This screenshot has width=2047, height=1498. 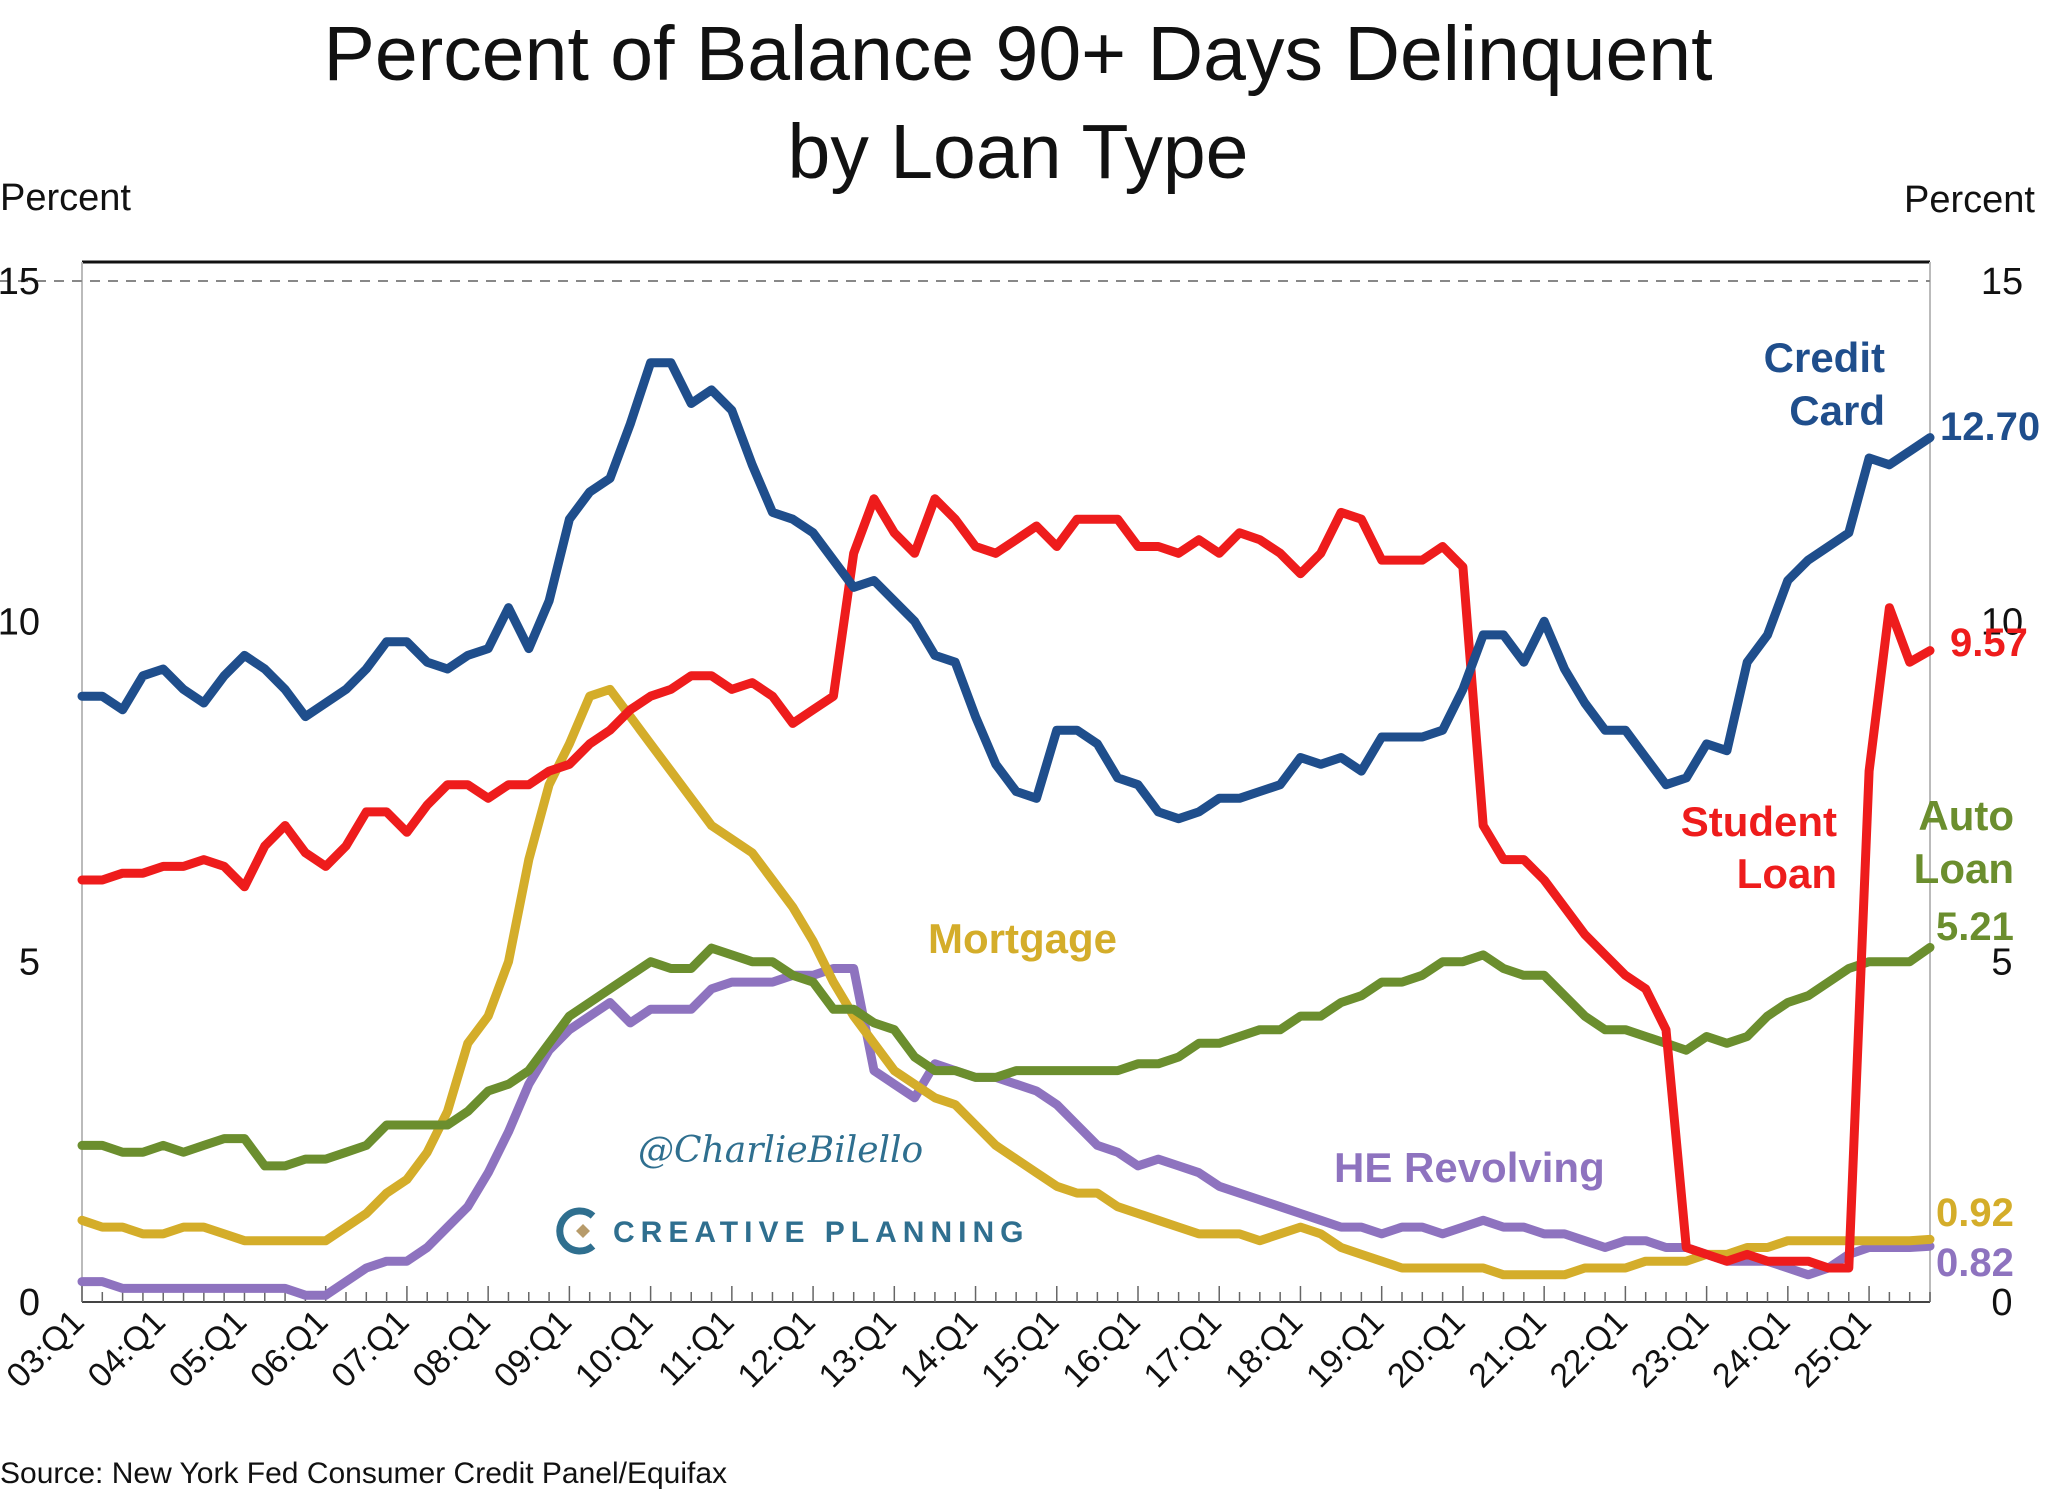 I want to click on series-label-student-loan-line1: Student, so click(x=1759, y=821).